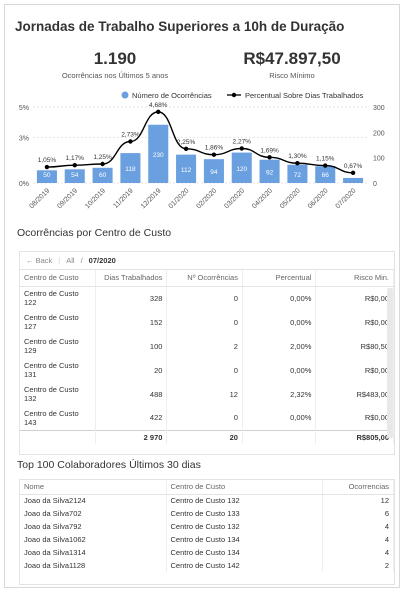 This screenshot has width=404, height=592. I want to click on risk-cell: R$0,00, so click(354, 370).